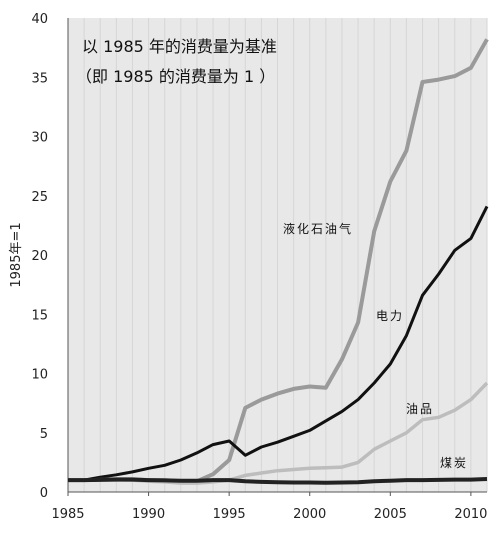 The height and width of the screenshot is (549, 500). What do you see at coordinates (470, 514) in the screenshot?
I see `x-tick-label: 2010` at bounding box center [470, 514].